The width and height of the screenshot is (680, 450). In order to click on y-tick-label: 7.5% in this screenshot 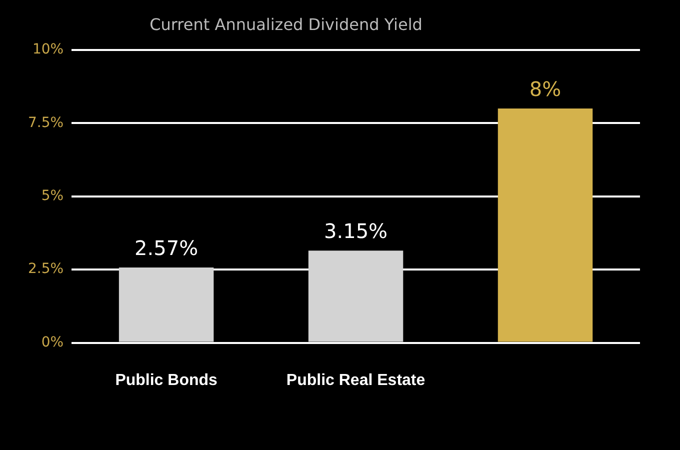, I will do `click(46, 122)`.